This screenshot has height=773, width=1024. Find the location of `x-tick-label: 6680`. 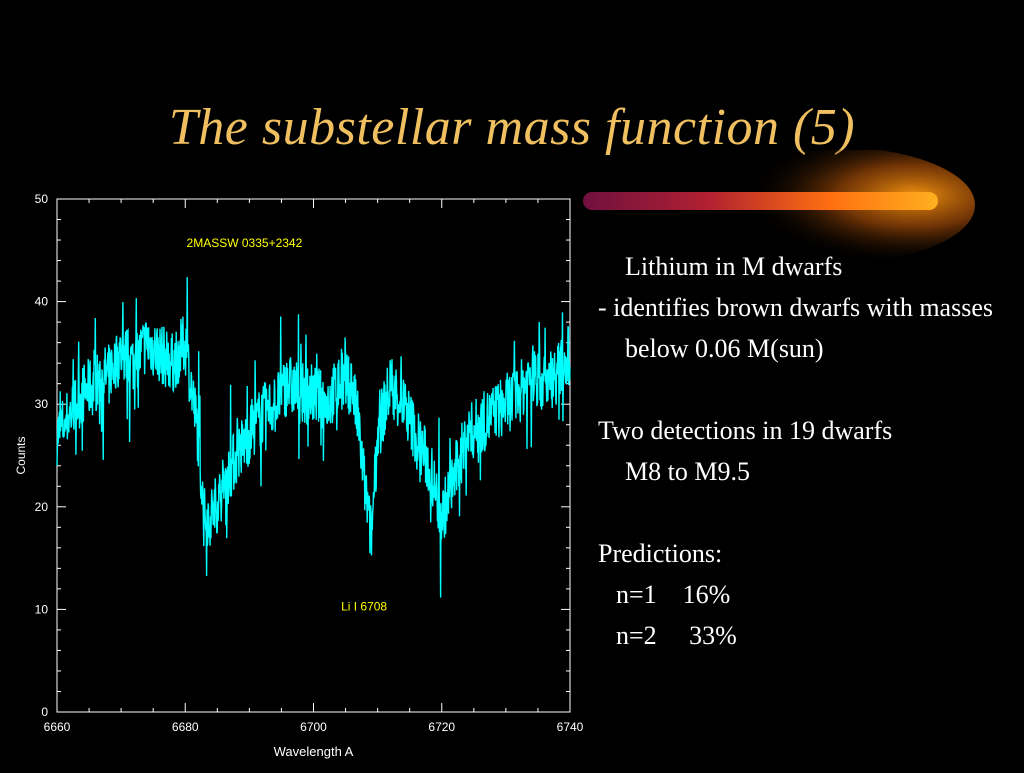

x-tick-label: 6680 is located at coordinates (185, 727).